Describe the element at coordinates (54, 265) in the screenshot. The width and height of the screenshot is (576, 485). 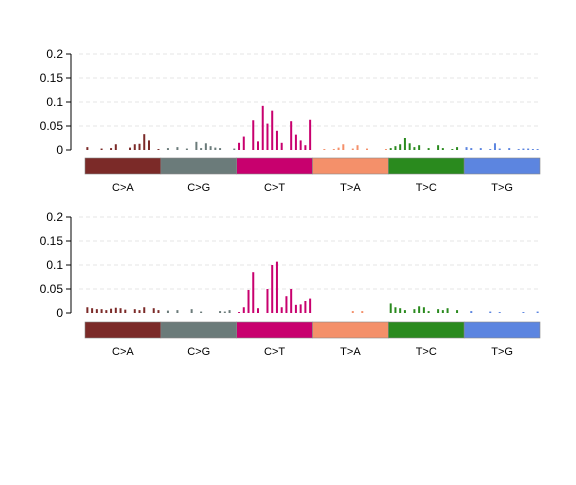
I see `y-tick-label: 0.1` at that location.